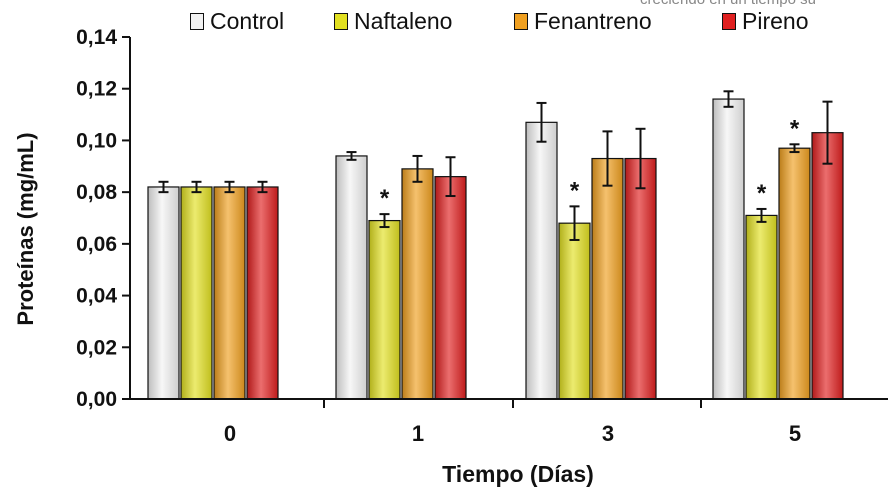 Image resolution: width=888 pixels, height=488 pixels. Describe the element at coordinates (795, 433) in the screenshot. I see `x-tick-label: 5` at that location.